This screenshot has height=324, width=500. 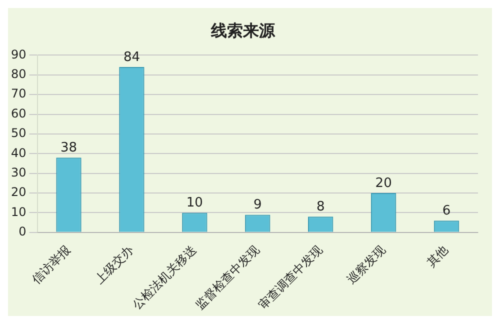 I want to click on y-tick-label: 10, so click(x=18, y=211).